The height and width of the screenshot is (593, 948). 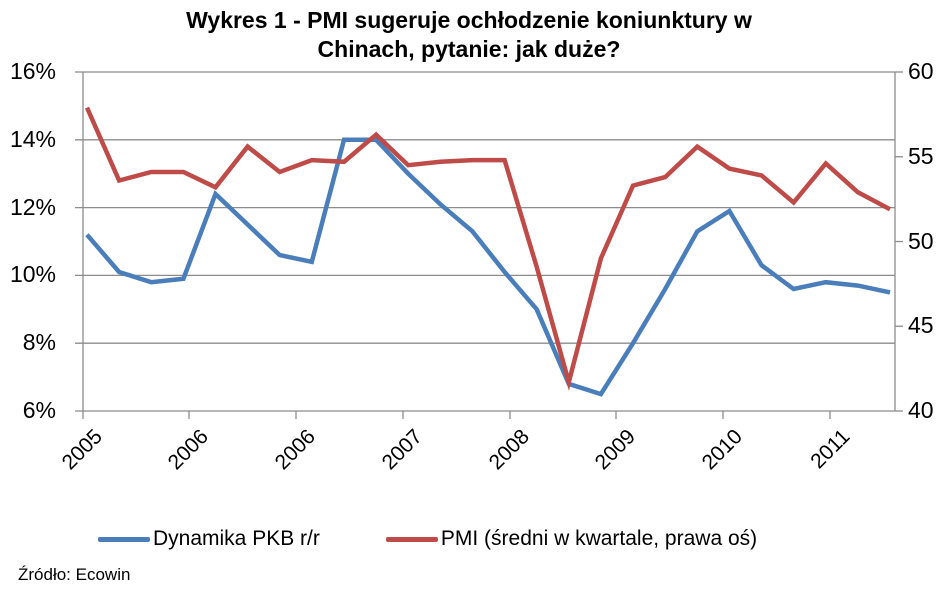 I want to click on legend-label-pmi: PMI (średni w kwartale, prawa oś), so click(x=599, y=538).